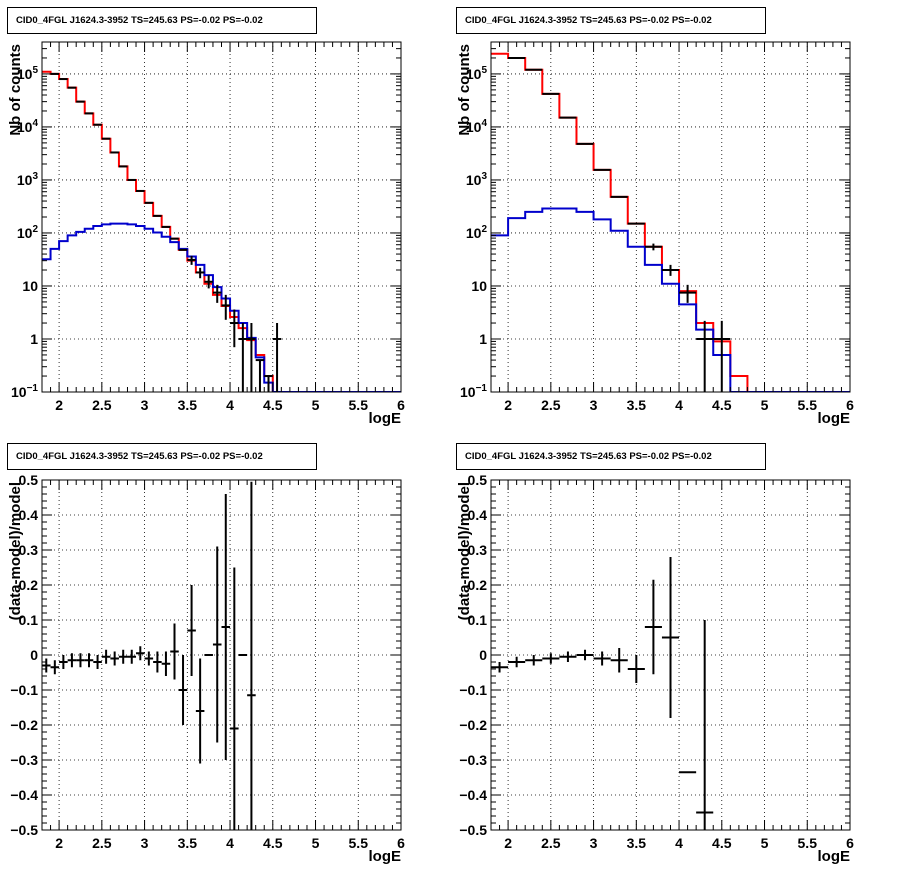 This screenshot has height=875, width=898. I want to click on y-tick-label: 10⁵, so click(477, 73).